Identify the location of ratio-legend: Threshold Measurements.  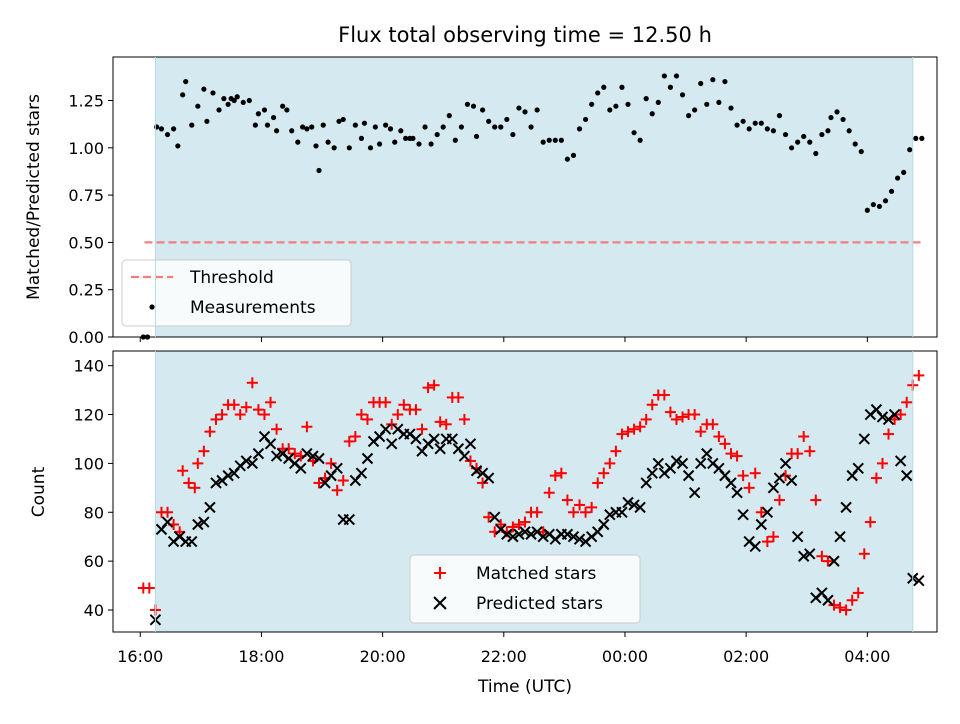
(236, 293).